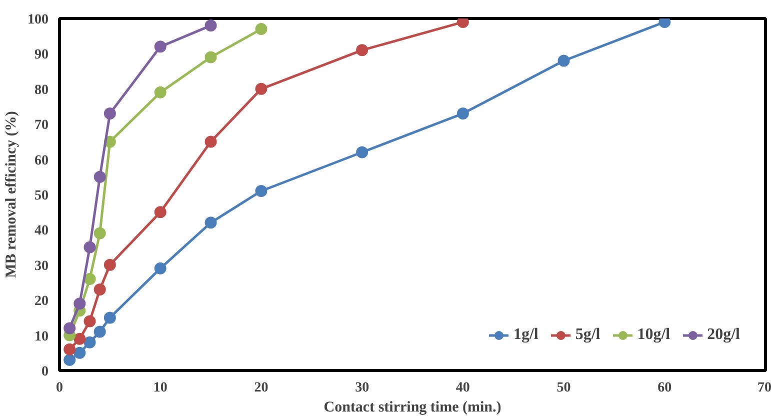  What do you see at coordinates (723, 335) in the screenshot?
I see `legend-label: 20g/l` at bounding box center [723, 335].